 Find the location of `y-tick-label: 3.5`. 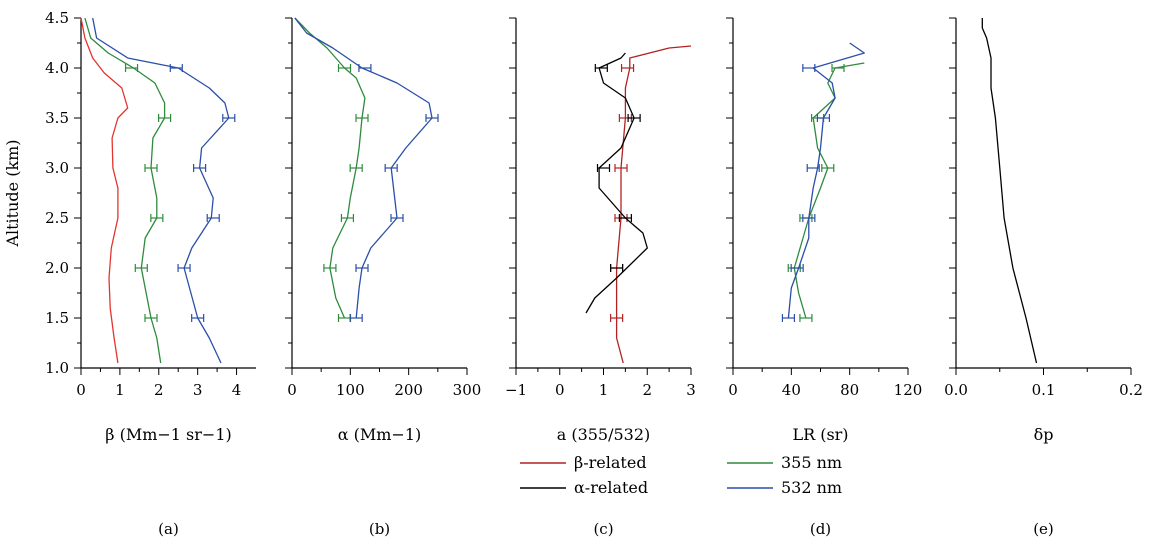

y-tick-label: 3.5 is located at coordinates (57, 118).